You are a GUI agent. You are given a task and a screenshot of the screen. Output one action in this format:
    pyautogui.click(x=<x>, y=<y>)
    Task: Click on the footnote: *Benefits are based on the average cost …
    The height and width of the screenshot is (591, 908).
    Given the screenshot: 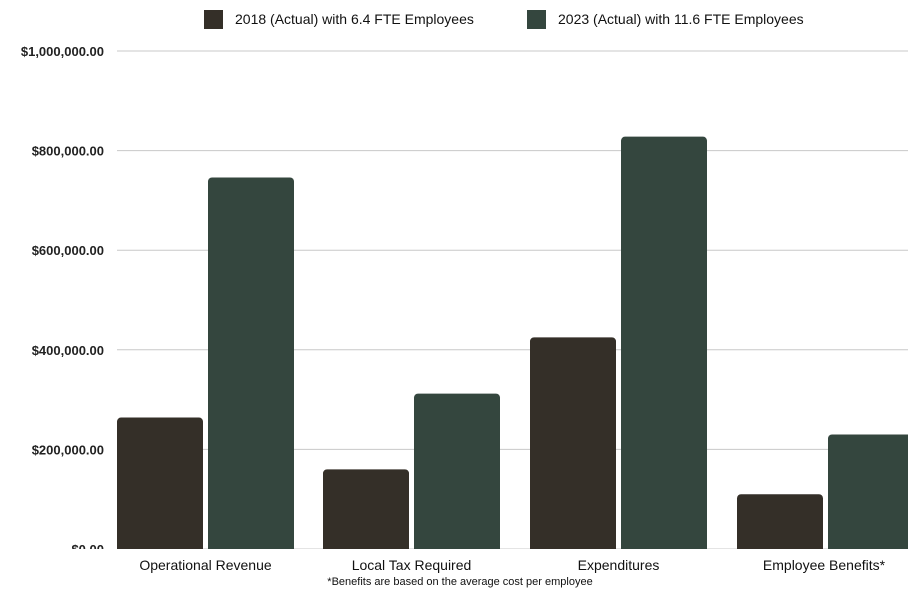 What is the action you would take?
    pyautogui.click(x=459, y=582)
    